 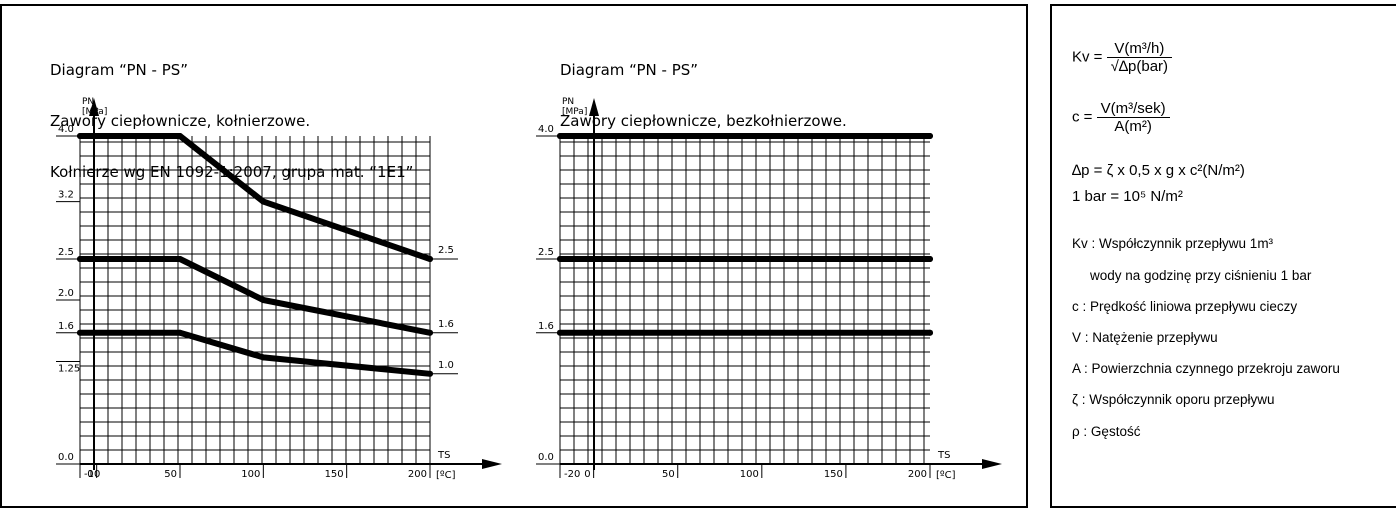 I want to click on chart2-title-line-1: Diagram “PN - PS”, so click(x=629, y=70).